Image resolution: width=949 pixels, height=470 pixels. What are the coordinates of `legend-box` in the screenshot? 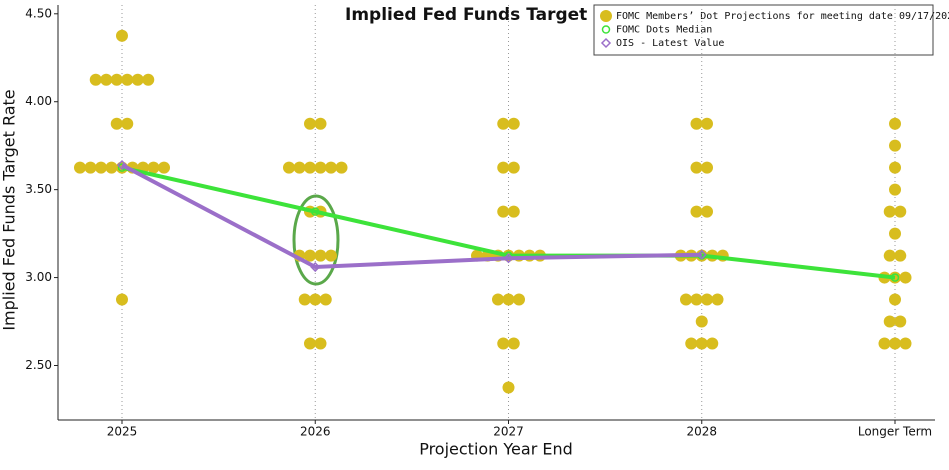 It's located at (763, 30).